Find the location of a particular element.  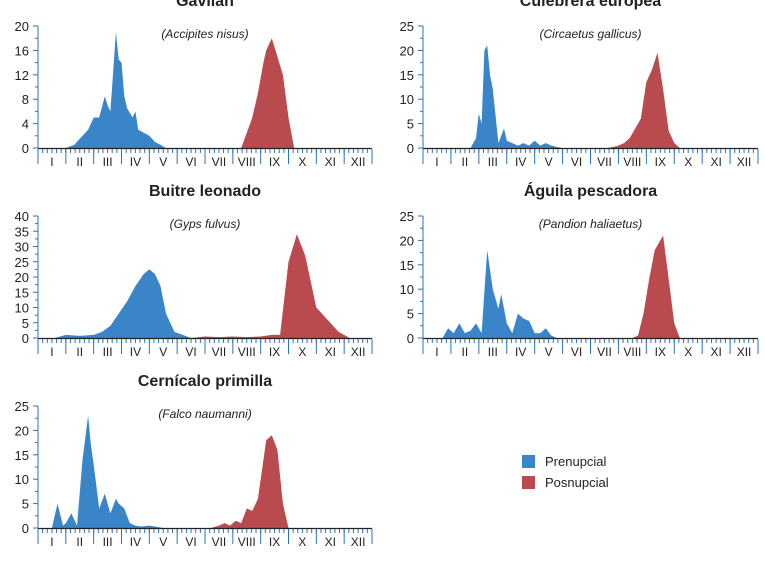

y-tick-label: 4 is located at coordinates (25, 124).